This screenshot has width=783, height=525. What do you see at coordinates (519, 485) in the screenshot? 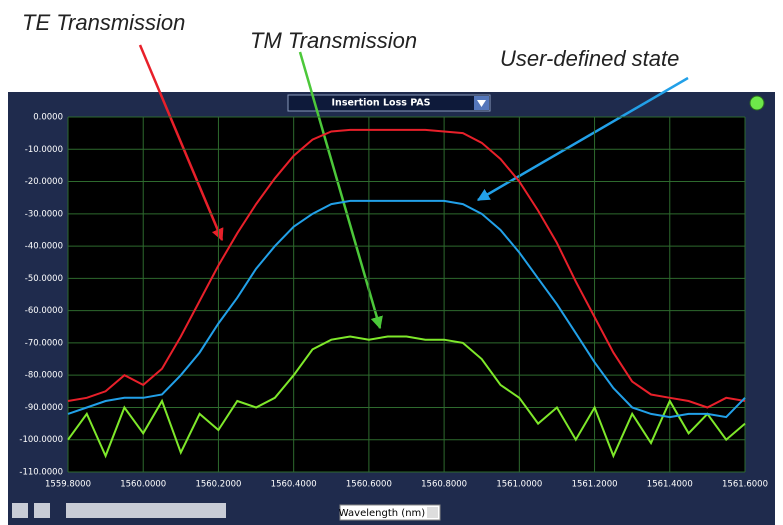
I see `x-tick-label: 1561.0000` at bounding box center [519, 485].